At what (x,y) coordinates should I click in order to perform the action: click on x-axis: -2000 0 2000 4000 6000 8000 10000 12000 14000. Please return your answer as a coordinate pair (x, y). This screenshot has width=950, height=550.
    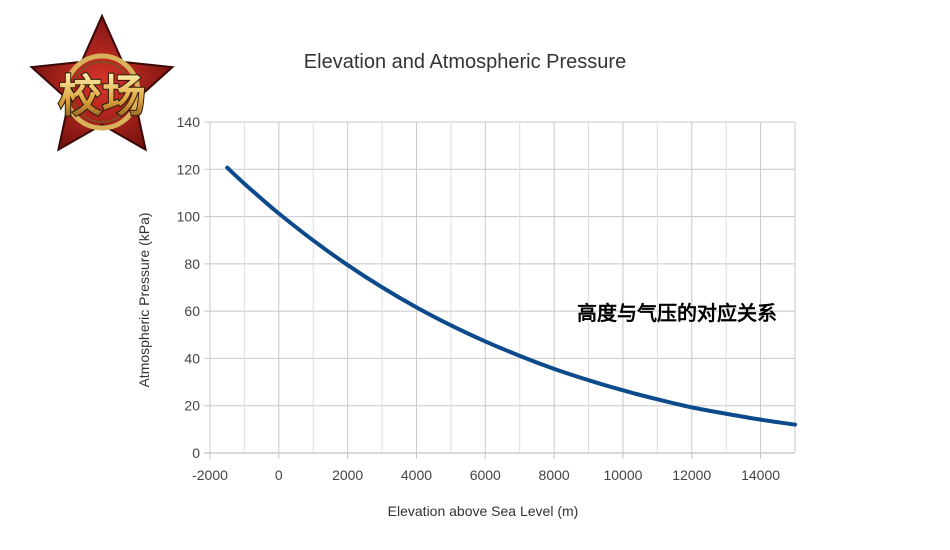
    Looking at the image, I should click on (486, 475).